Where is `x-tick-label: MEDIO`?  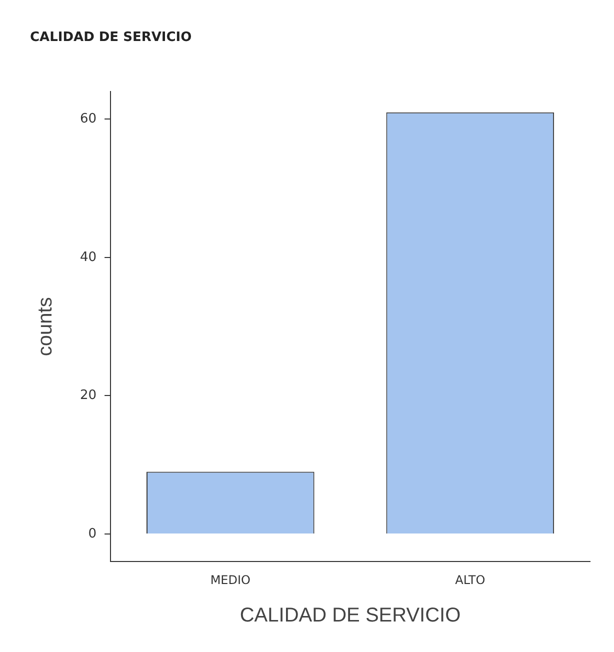
x-tick-label: MEDIO is located at coordinates (230, 579).